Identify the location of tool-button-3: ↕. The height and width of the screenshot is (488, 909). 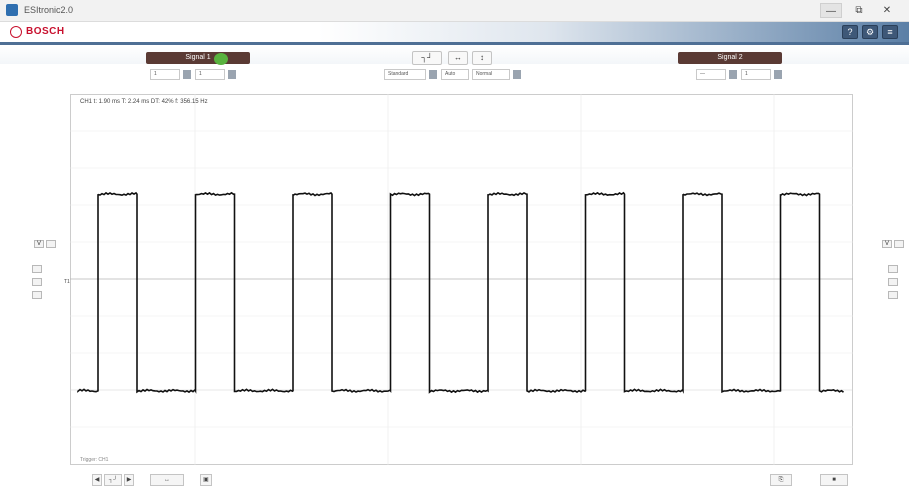
(482, 58).